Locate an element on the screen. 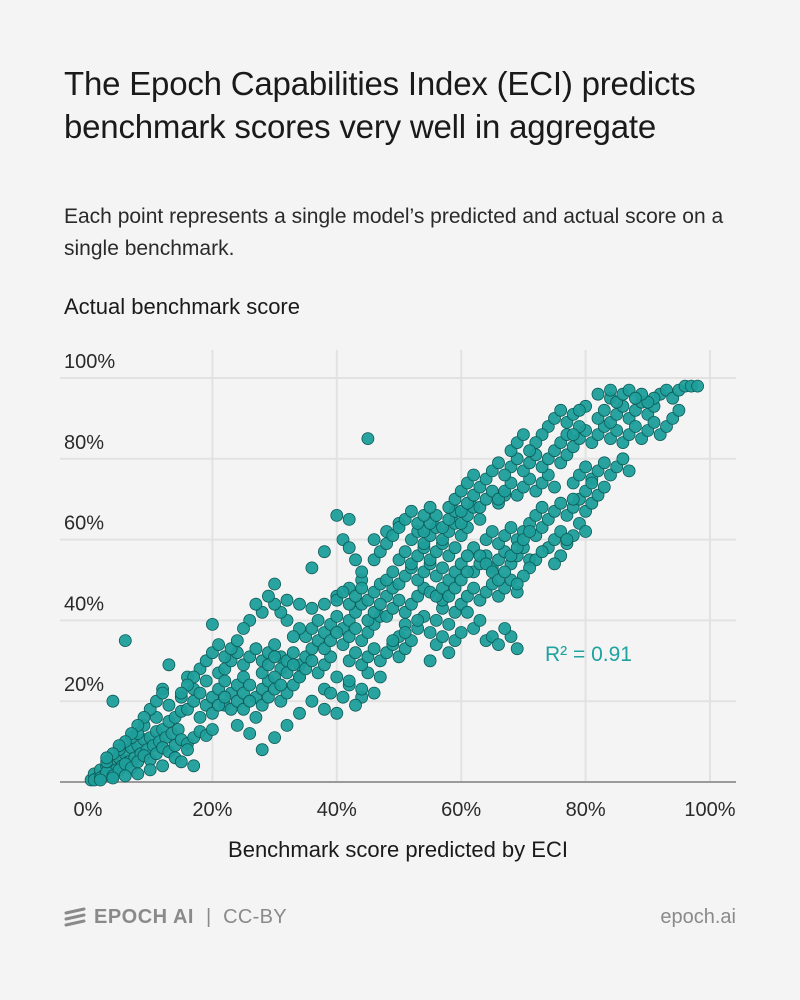 The height and width of the screenshot is (1000, 800). y-tick-label: 60% is located at coordinates (84, 524).